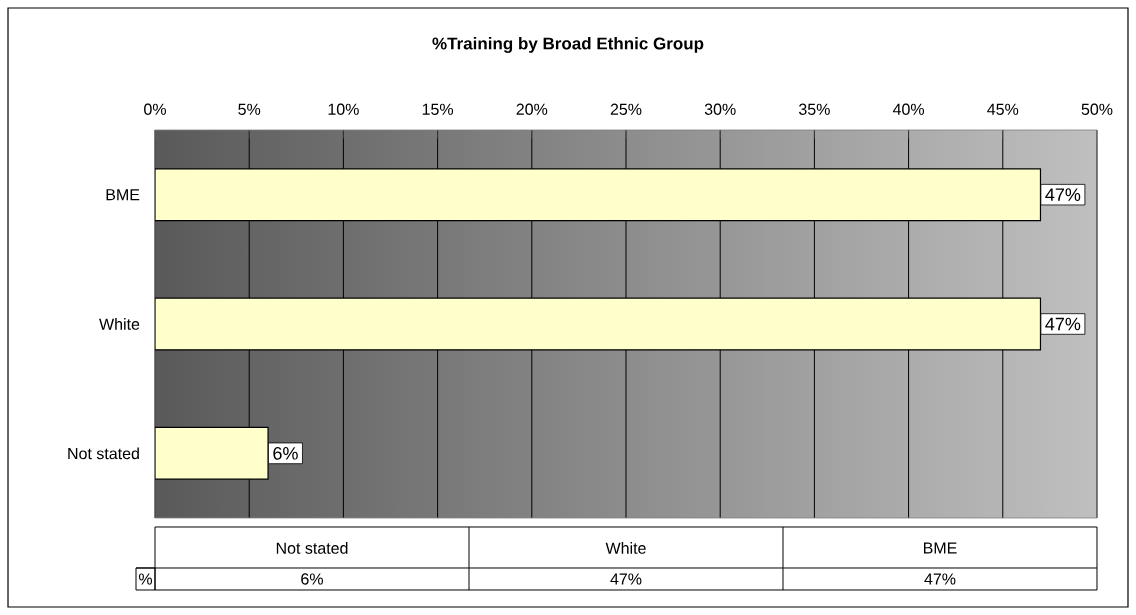 The height and width of the screenshot is (615, 1136). I want to click on x-tick-label: 5%, so click(249, 109).